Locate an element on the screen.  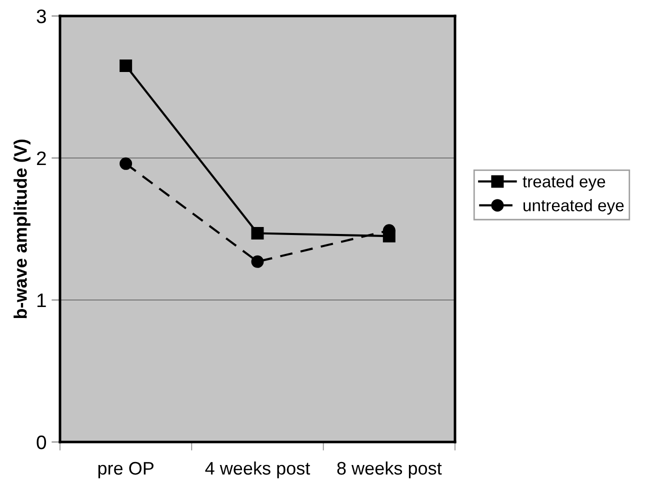
legend-label: untreated eye is located at coordinates (574, 207).